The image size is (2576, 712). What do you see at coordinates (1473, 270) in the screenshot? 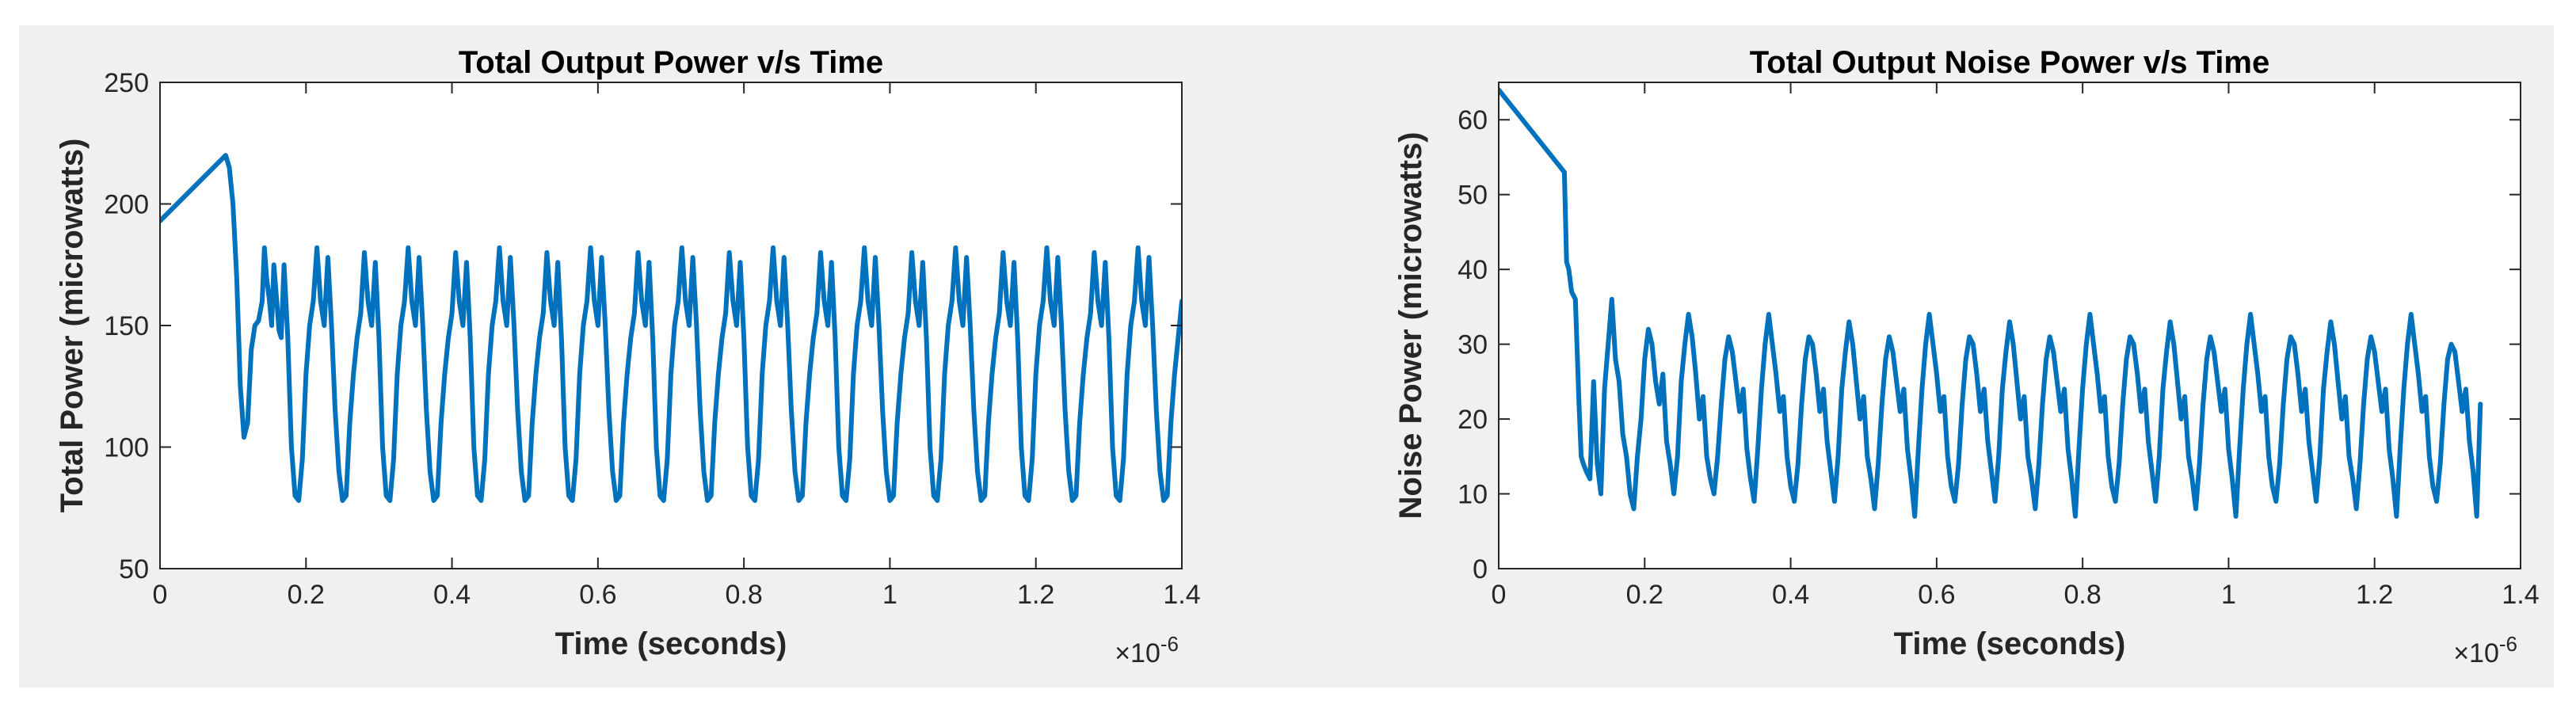
I see `y-tick-label: 40` at bounding box center [1473, 270].